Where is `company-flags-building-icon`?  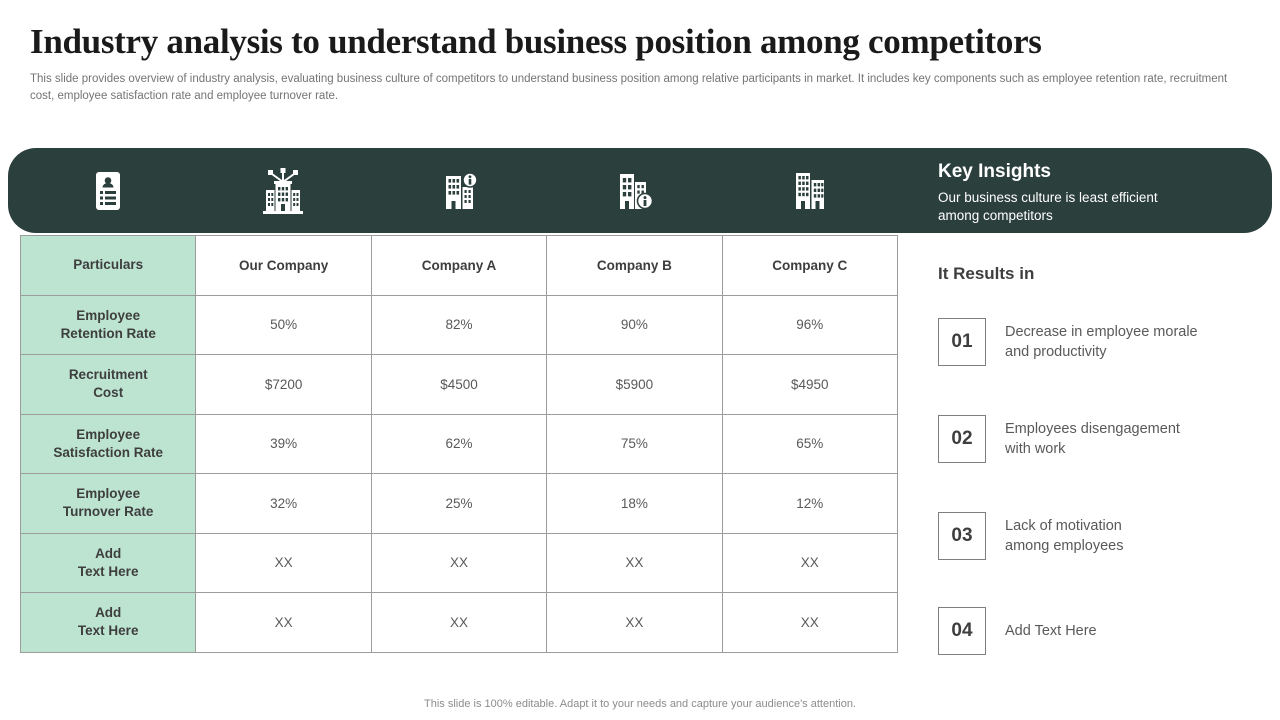
company-flags-building-icon is located at coordinates (284, 190).